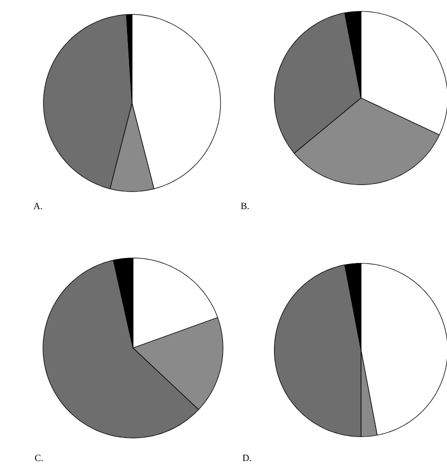  I want to click on text: C., so click(39, 458).